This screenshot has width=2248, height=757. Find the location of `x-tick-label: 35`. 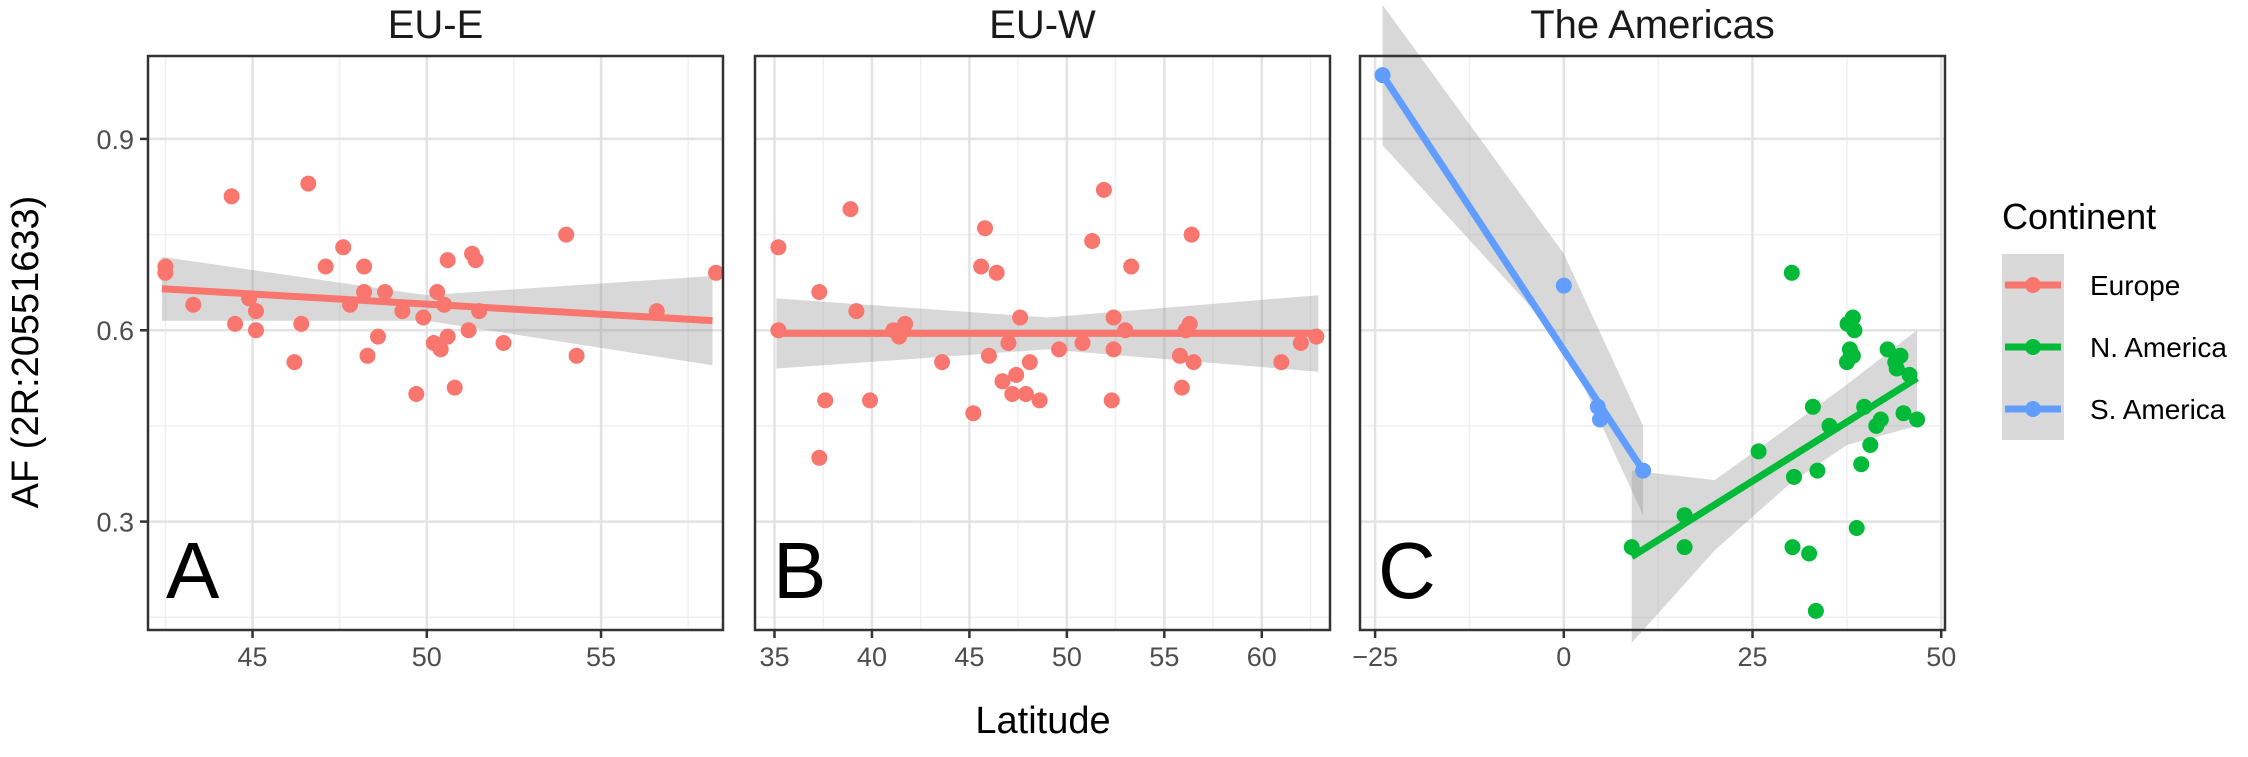

x-tick-label: 35 is located at coordinates (774, 657).